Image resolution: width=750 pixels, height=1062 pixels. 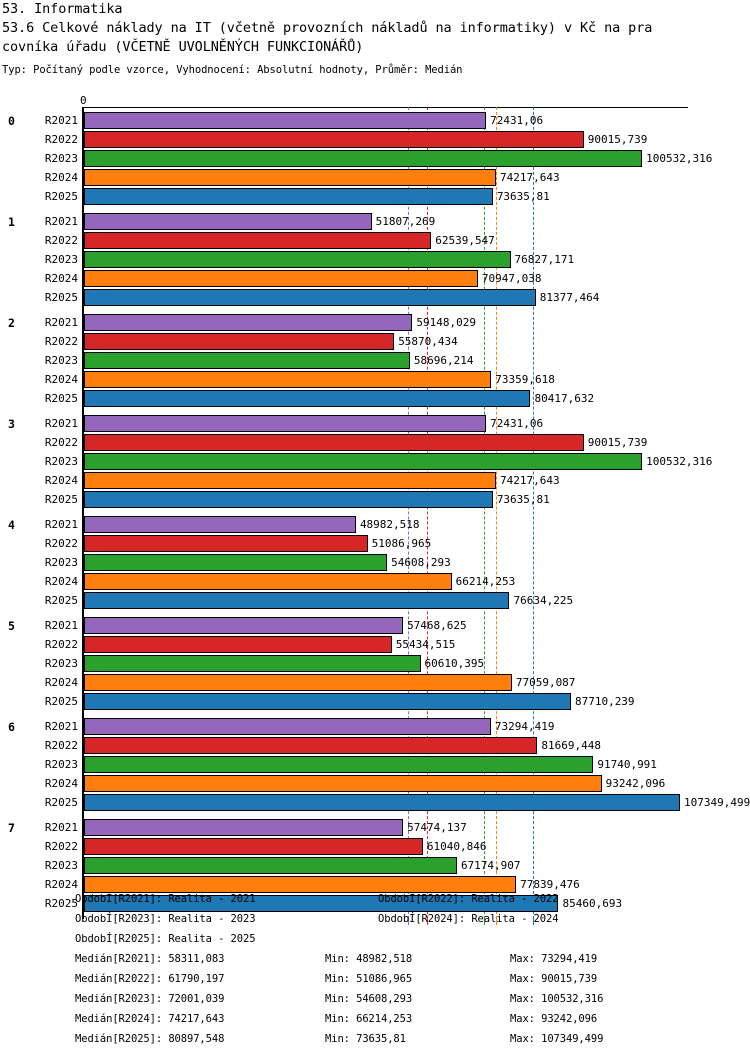 What do you see at coordinates (554, 979) in the screenshot?
I see `legend-max-r2022: Max: 90015,739` at bounding box center [554, 979].